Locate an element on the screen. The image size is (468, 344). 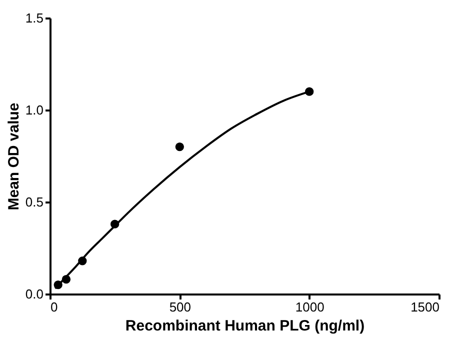
x-tick-label: 0 is located at coordinates (54, 307).